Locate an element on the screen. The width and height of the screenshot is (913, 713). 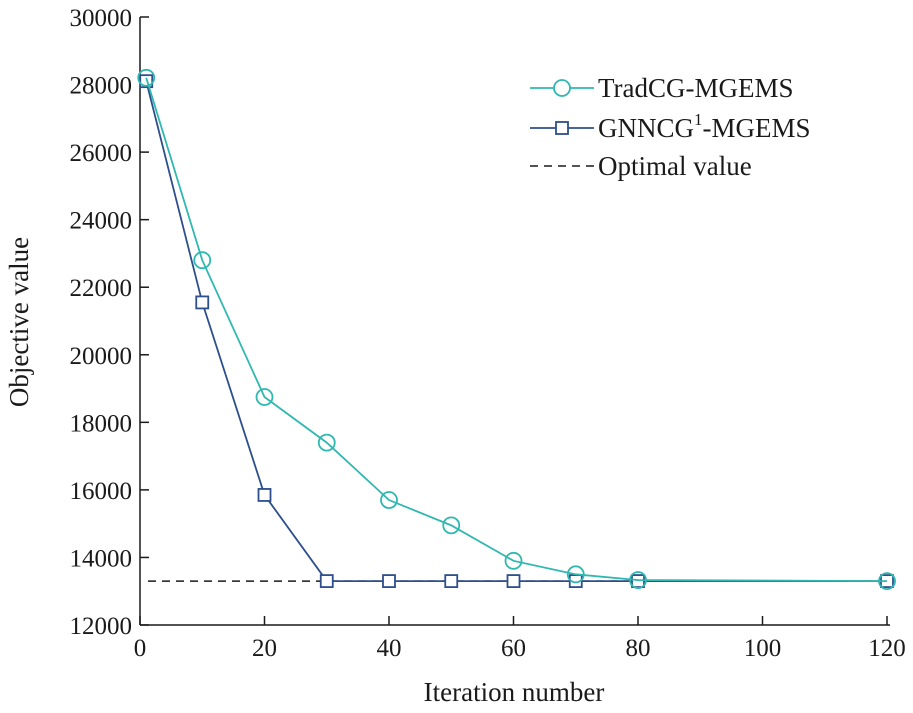
legend-item-optimal: Optimal value is located at coordinates (641, 166).